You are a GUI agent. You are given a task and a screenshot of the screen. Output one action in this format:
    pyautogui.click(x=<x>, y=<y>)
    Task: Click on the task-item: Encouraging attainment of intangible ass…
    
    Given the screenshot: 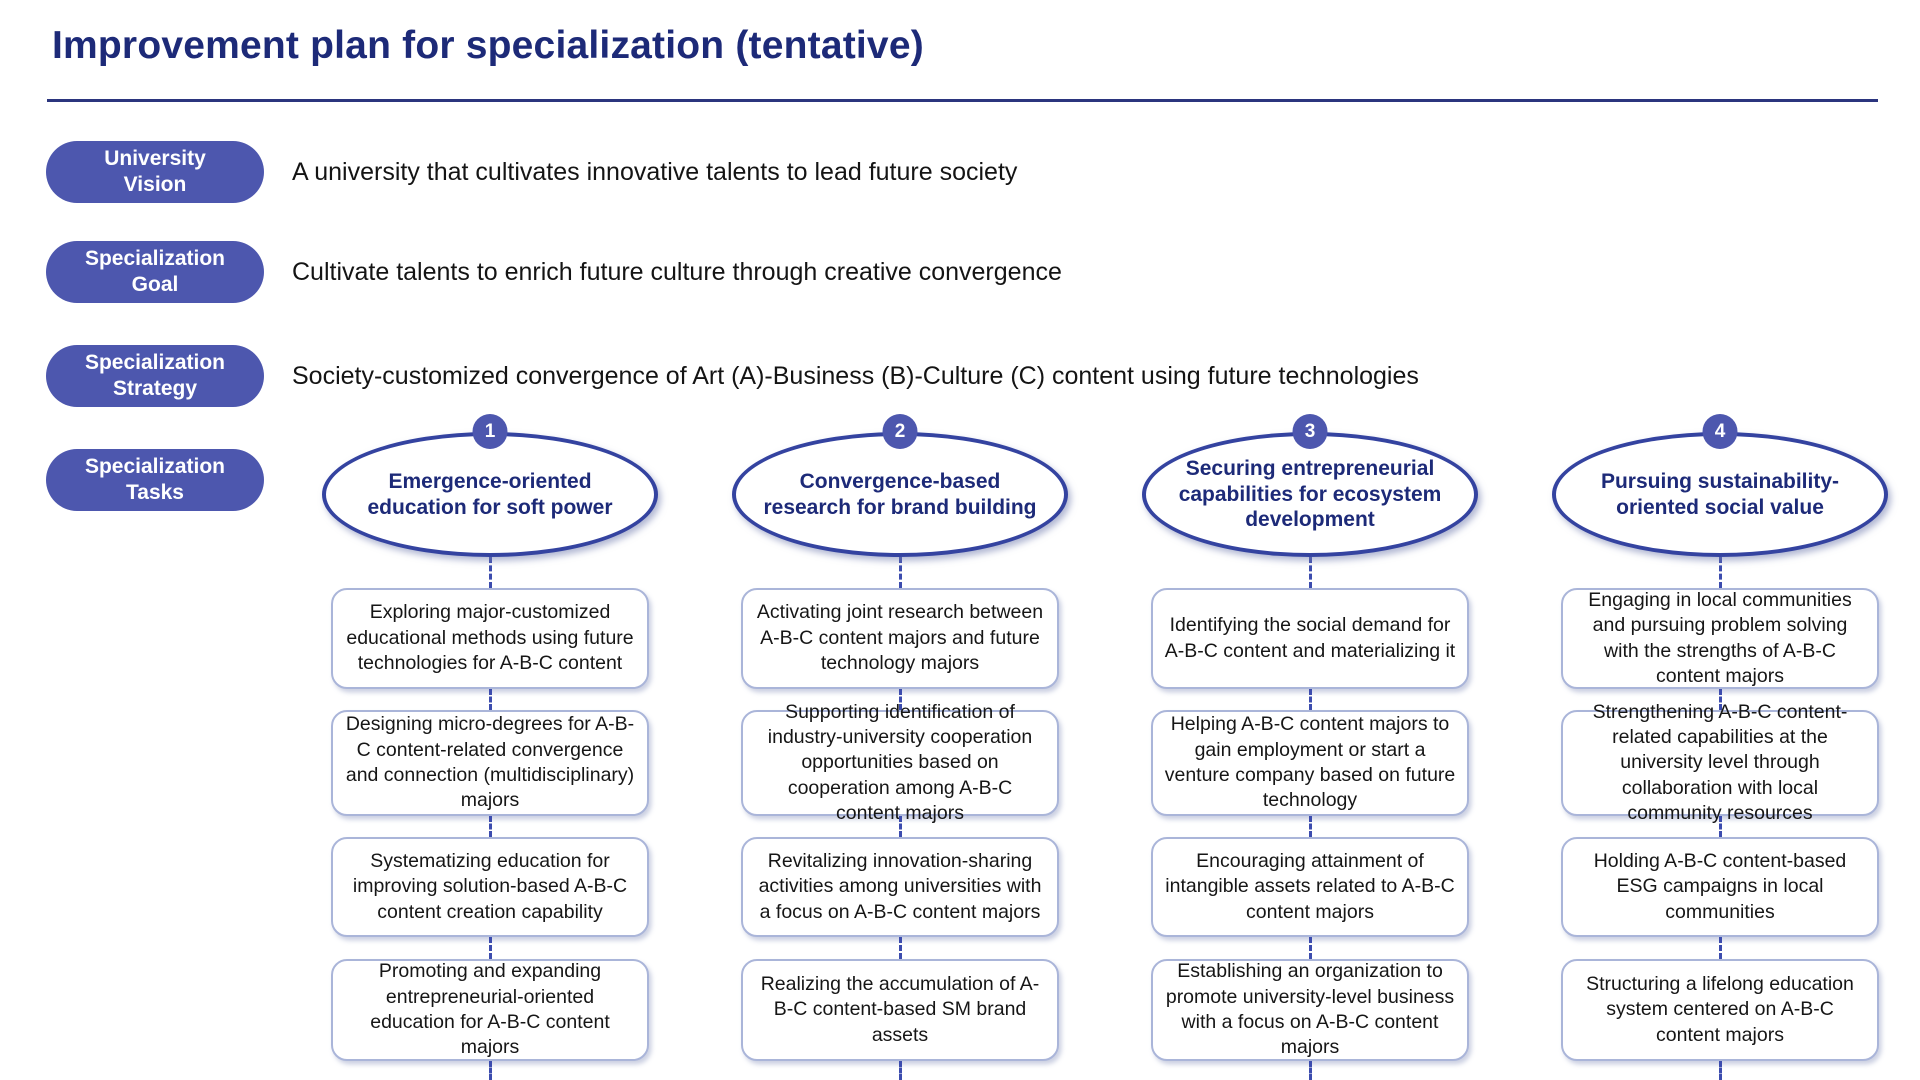 What is the action you would take?
    pyautogui.click(x=1310, y=887)
    